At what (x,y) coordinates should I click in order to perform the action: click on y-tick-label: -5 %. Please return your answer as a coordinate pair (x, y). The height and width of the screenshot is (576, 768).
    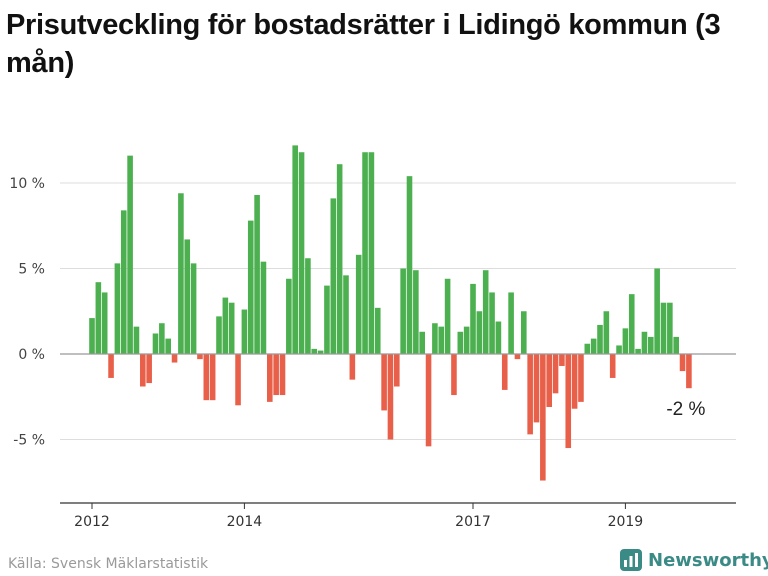
    Looking at the image, I should click on (29, 441).